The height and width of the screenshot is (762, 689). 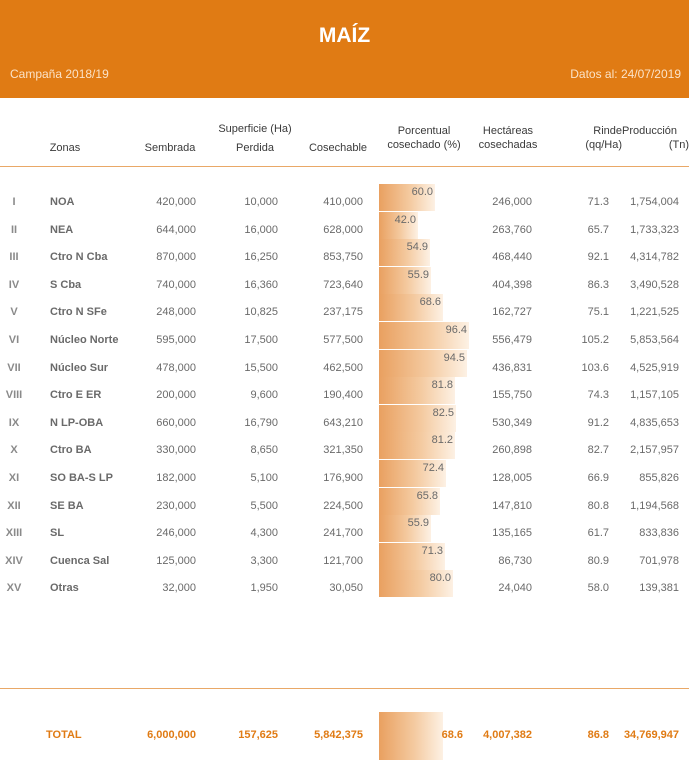 What do you see at coordinates (654, 340) in the screenshot?
I see `row-produccion: 5,853,564` at bounding box center [654, 340].